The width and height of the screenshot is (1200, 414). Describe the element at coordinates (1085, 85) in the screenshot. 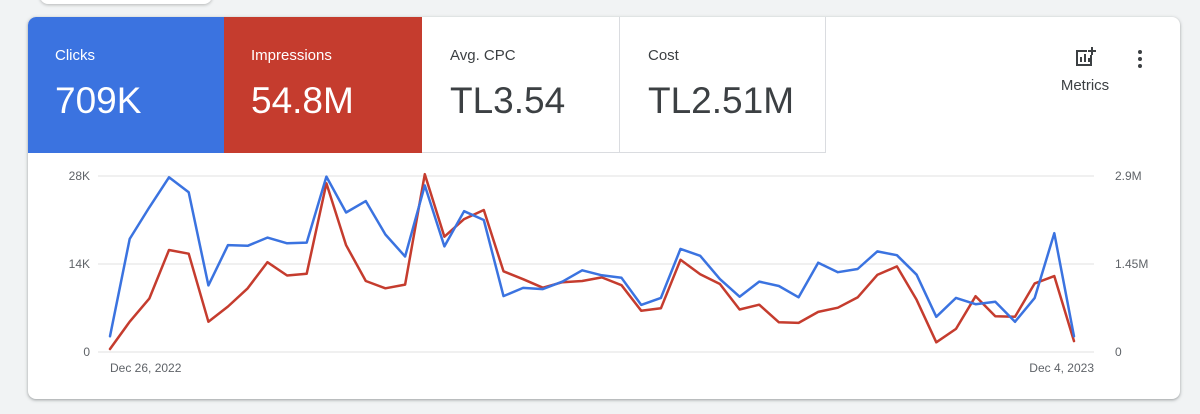

I see `metrics-label: Metrics` at that location.